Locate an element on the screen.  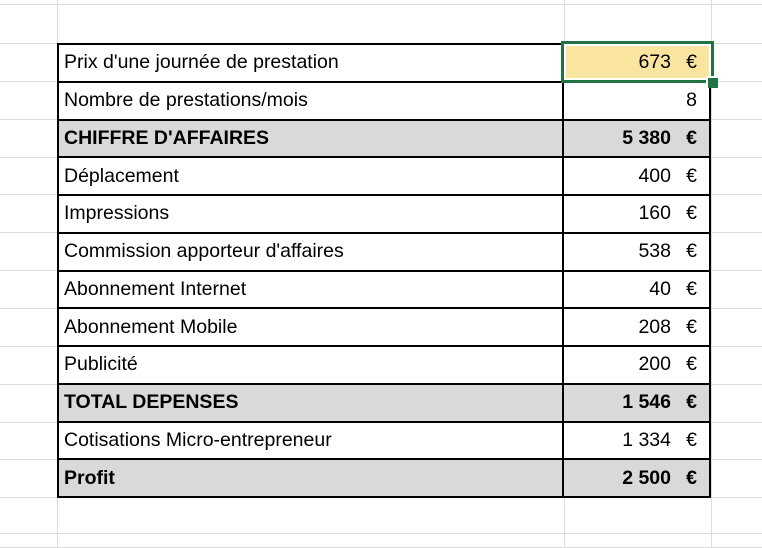
cell-value: 200 € is located at coordinates (636, 365).